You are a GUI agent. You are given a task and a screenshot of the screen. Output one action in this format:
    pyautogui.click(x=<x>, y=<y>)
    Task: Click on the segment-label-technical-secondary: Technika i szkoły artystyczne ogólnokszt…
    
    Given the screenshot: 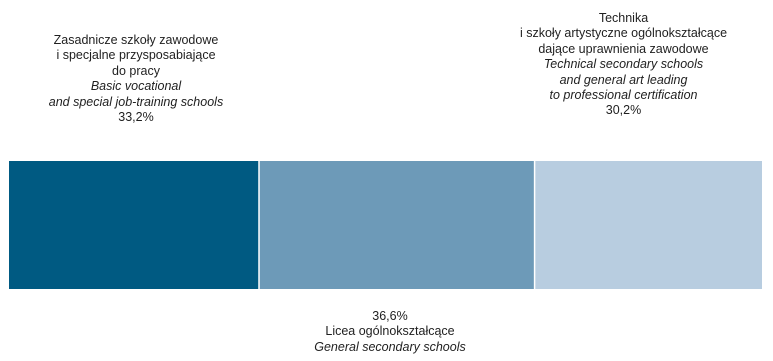 What is the action you would take?
    pyautogui.click(x=623, y=65)
    